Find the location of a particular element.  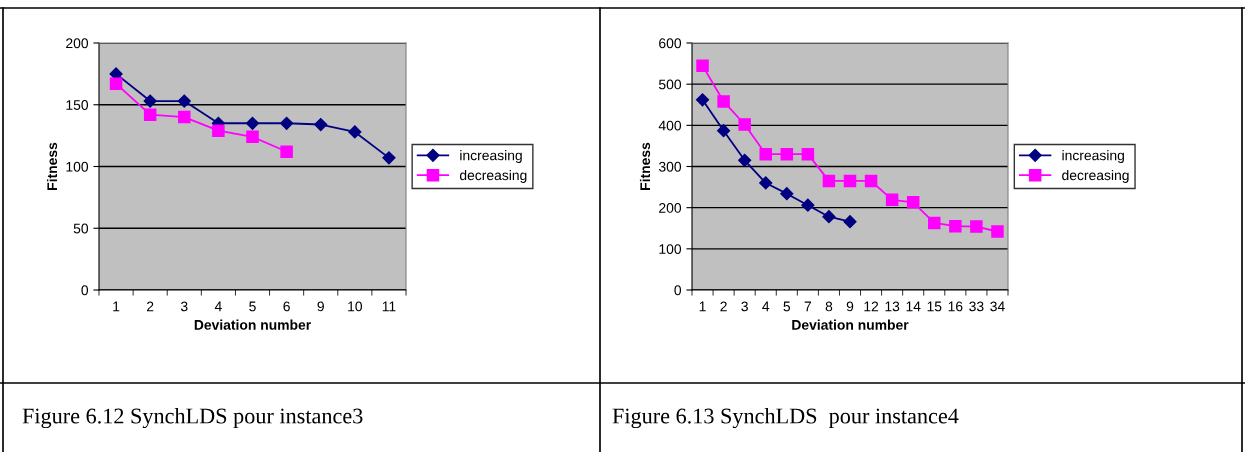

y-tick-label: 600 is located at coordinates (670, 43).